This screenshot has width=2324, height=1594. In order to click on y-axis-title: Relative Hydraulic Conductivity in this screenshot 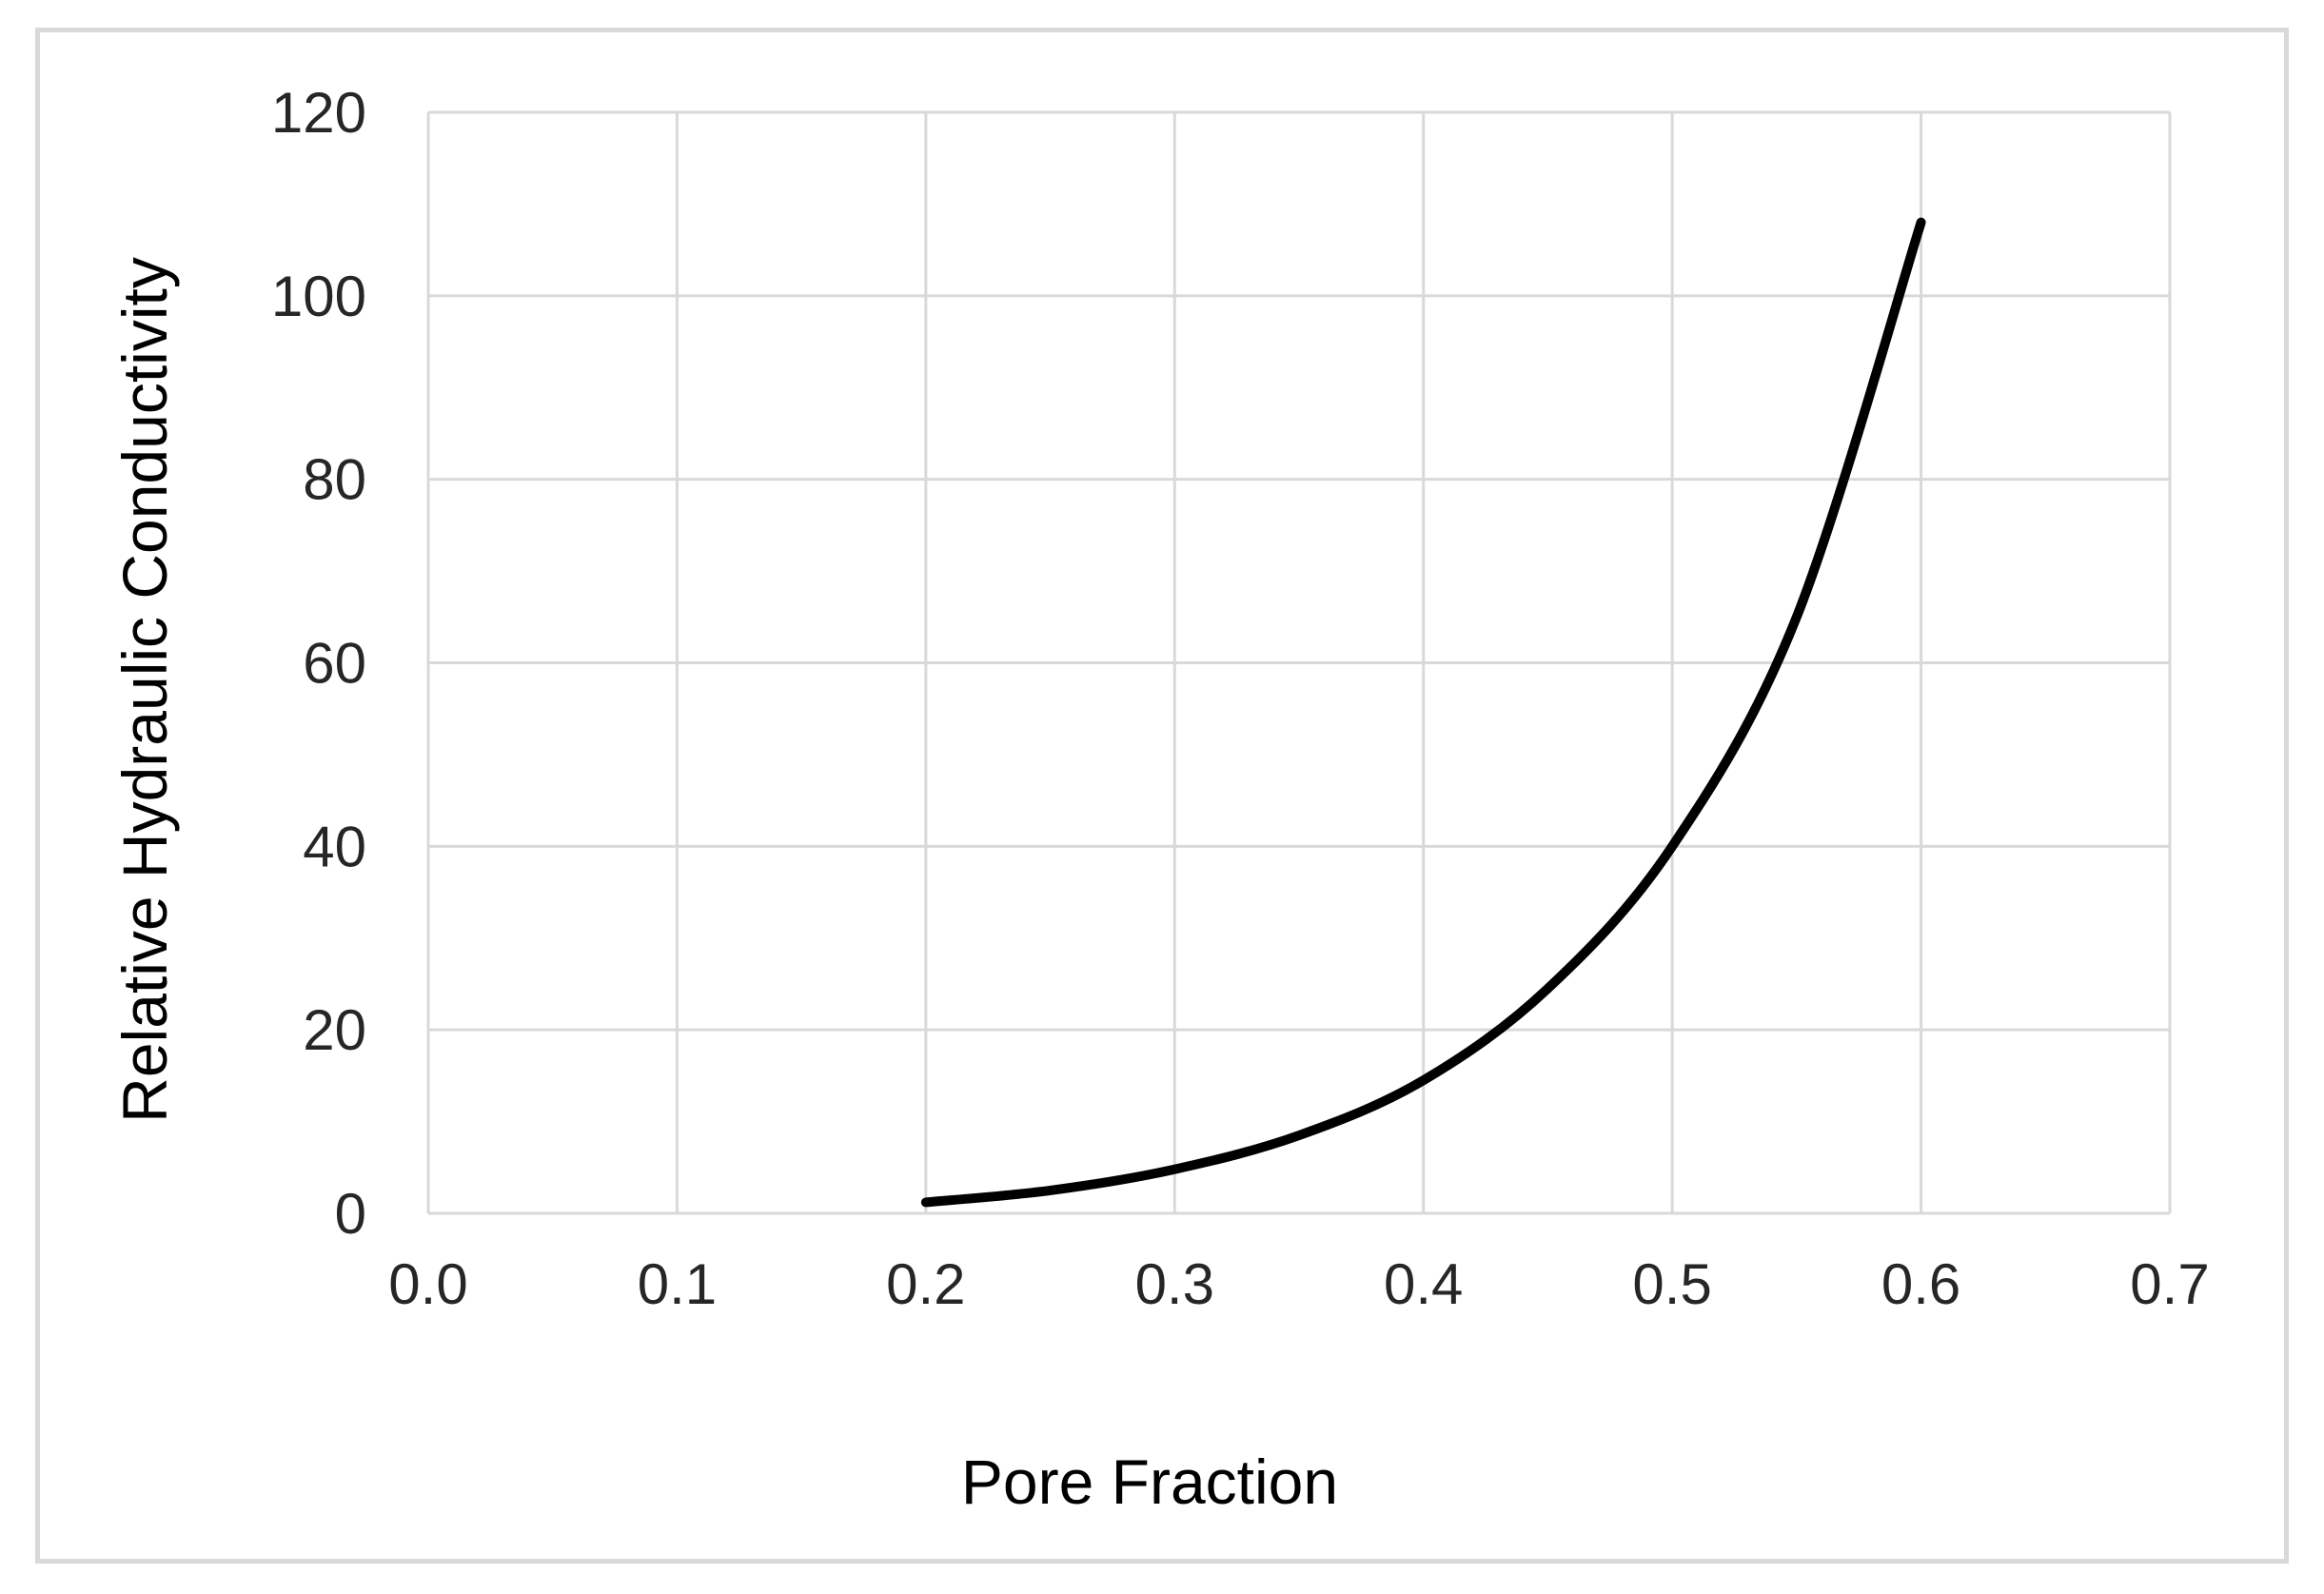, I will do `click(144, 690)`.